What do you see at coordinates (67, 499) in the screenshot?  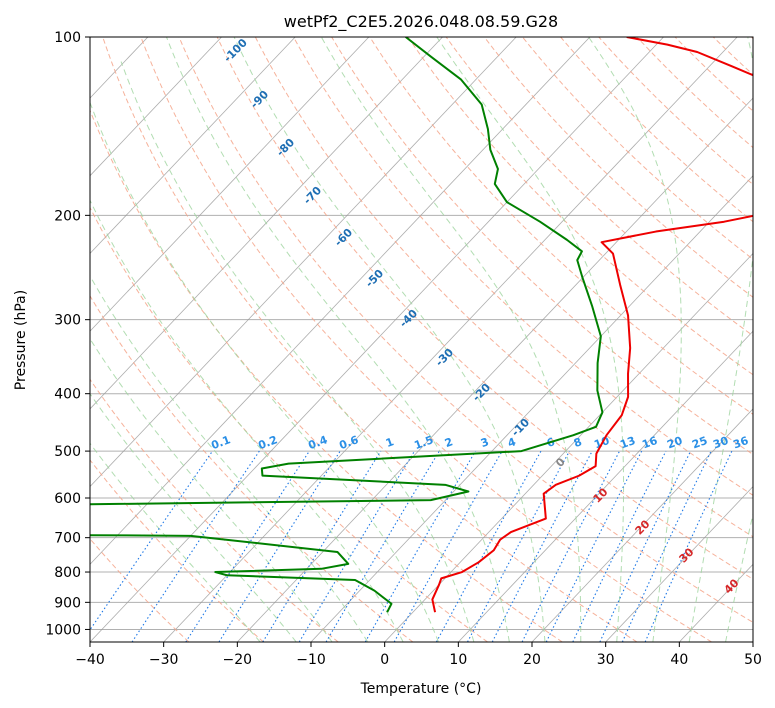 I see `y-tick-label: 600` at bounding box center [67, 499].